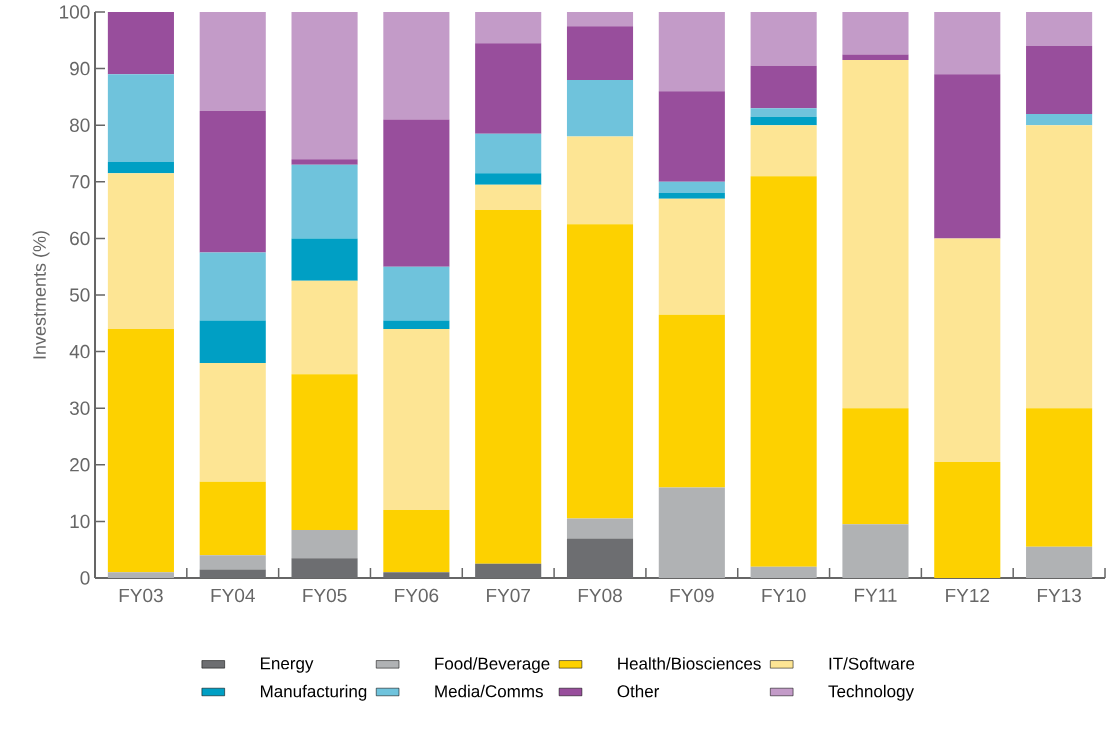 The image size is (1112, 733). What do you see at coordinates (489, 691) in the screenshot?
I see `legend-label: Media/Comms` at bounding box center [489, 691].